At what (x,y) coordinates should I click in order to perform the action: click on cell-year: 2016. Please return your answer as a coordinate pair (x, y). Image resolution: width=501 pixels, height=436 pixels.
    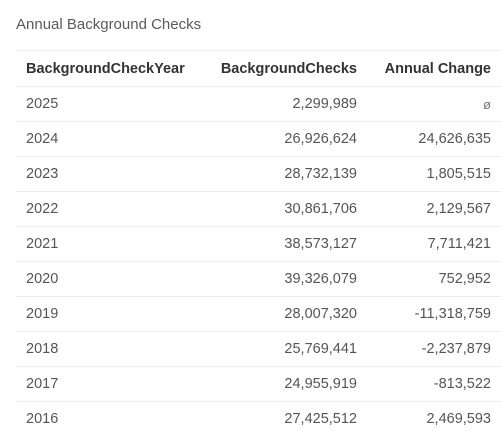
    Looking at the image, I should click on (110, 419).